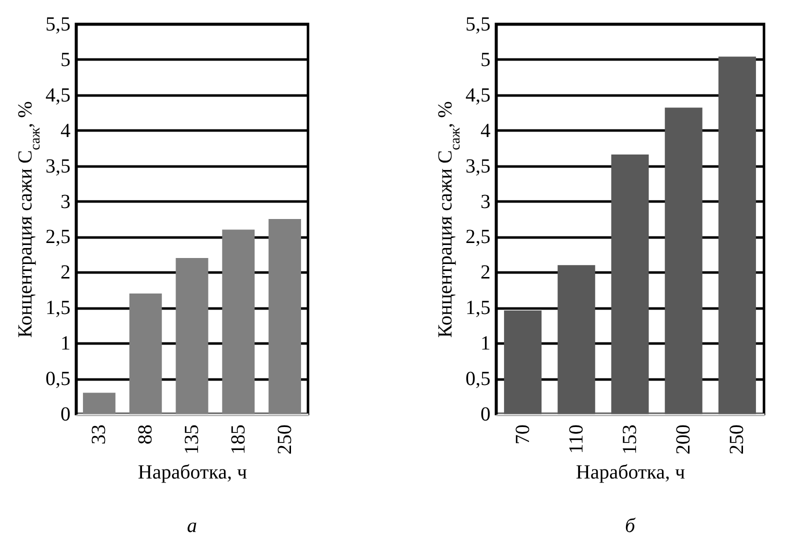 The height and width of the screenshot is (539, 811). I want to click on text: а, so click(192, 526).